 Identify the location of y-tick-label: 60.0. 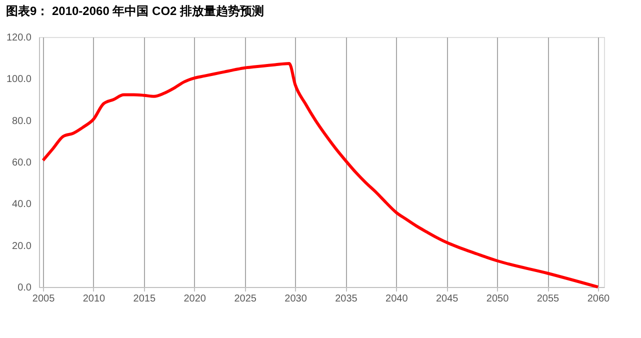
(22, 163).